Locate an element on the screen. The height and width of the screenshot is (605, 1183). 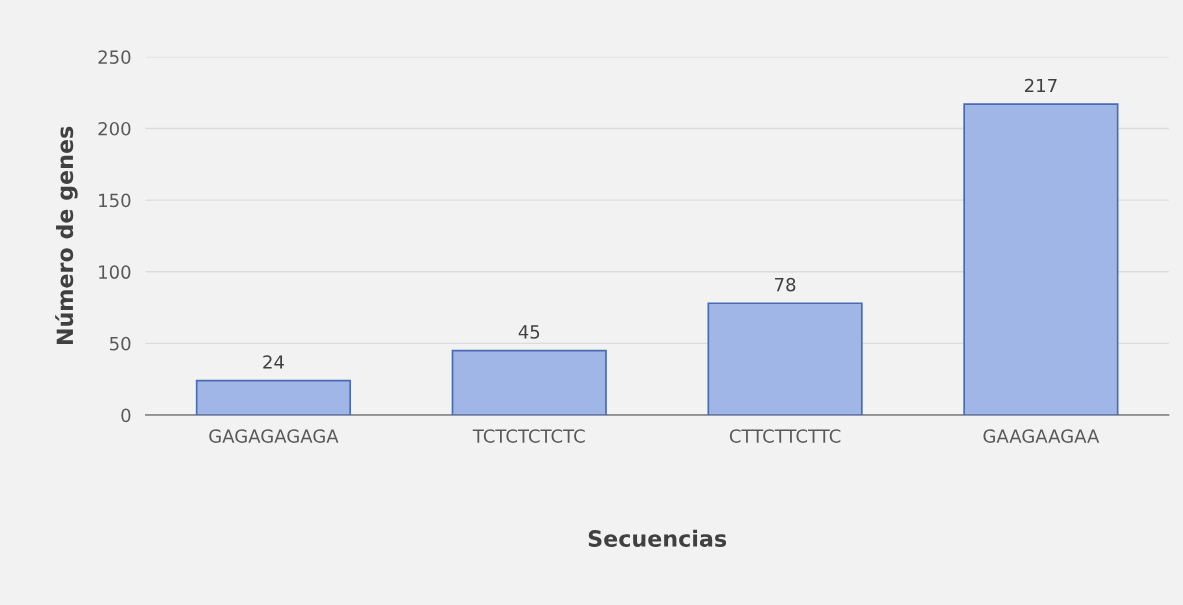
y-tick-label: 0 is located at coordinates (126, 415).